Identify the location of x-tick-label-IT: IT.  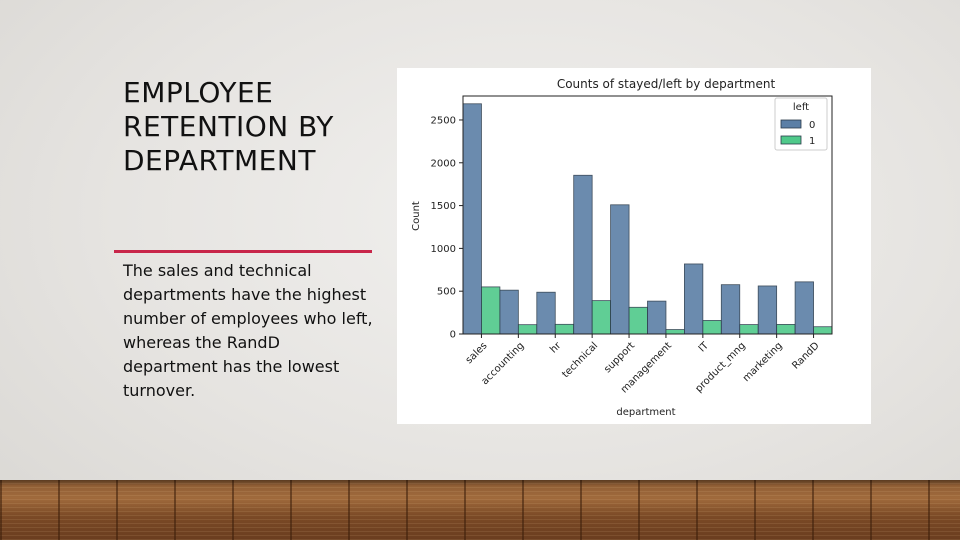
(704, 347).